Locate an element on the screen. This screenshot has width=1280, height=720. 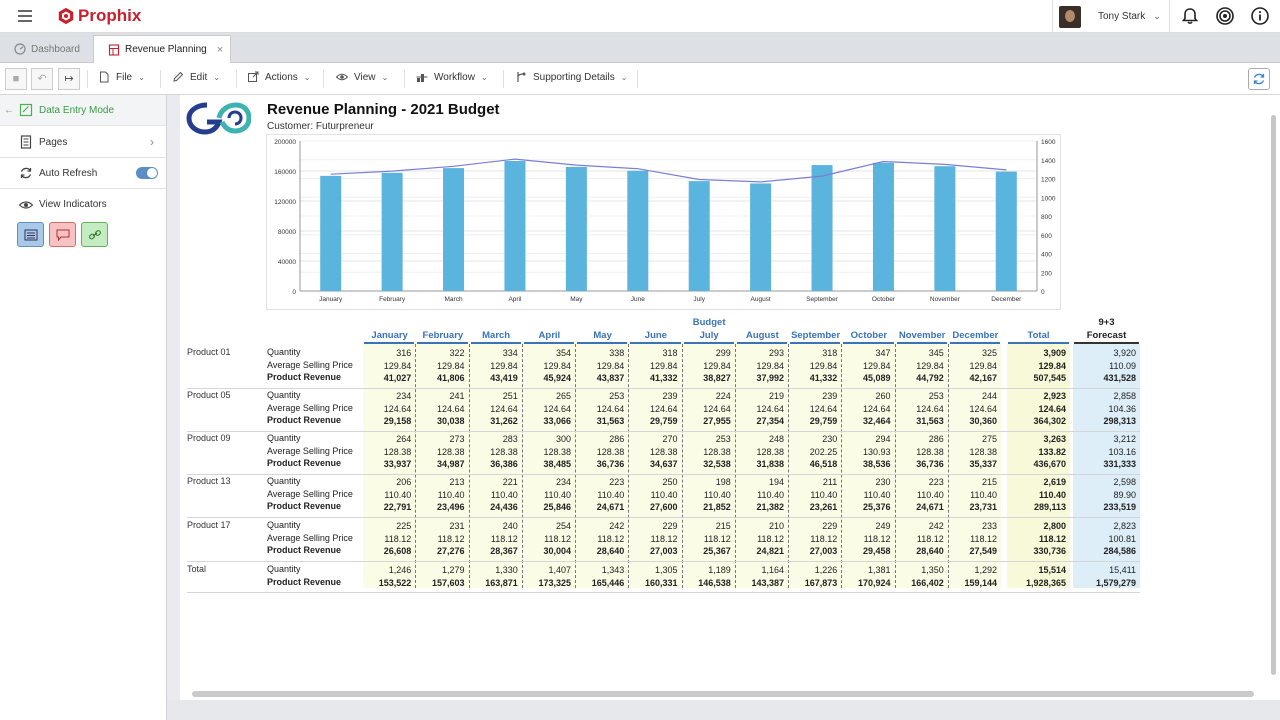
total-revenue-cell: 167,873 is located at coordinates (821, 582).